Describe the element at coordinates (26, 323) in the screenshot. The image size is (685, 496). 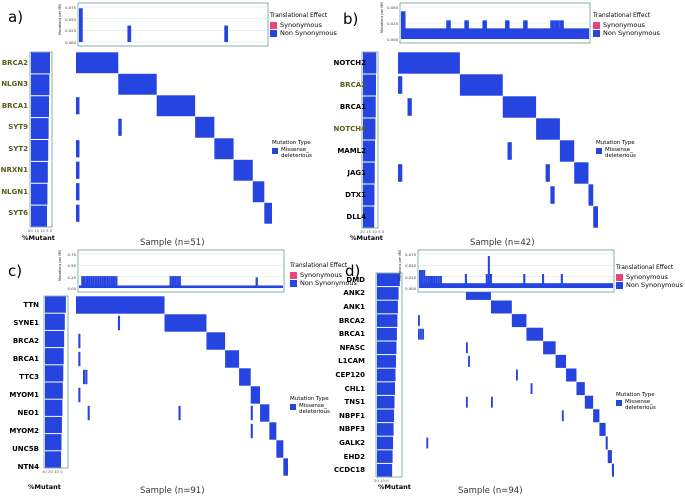
I see `gene-label-c: SYNE1` at that location.